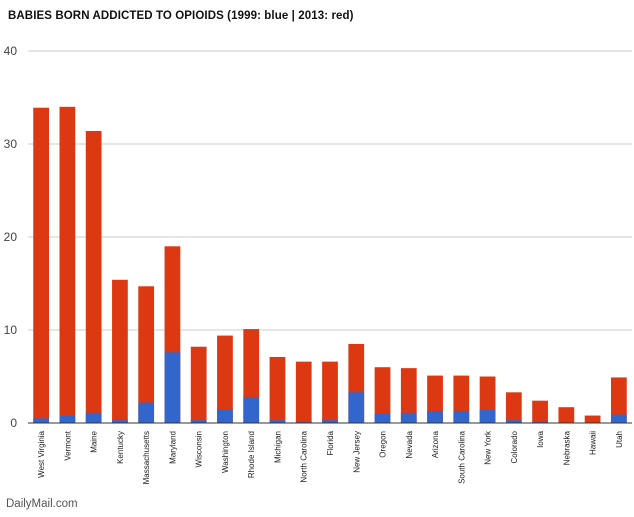  What do you see at coordinates (146, 457) in the screenshot?
I see `x-tick-label: Massachusetts` at bounding box center [146, 457].